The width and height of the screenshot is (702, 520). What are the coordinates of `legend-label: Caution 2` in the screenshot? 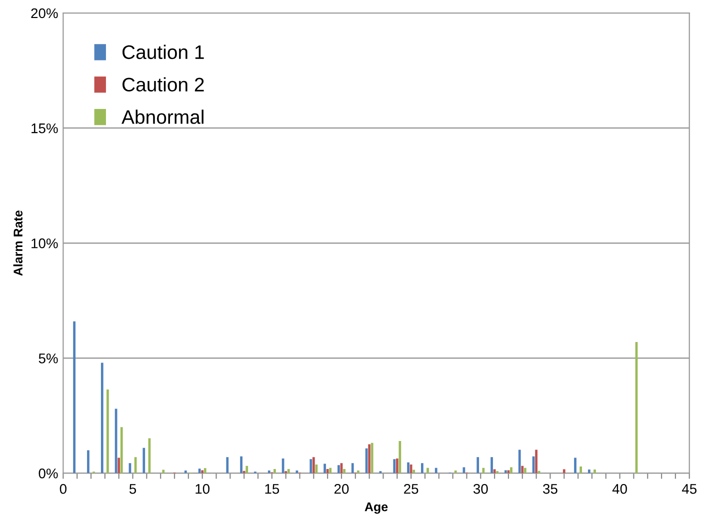 It's located at (163, 84).